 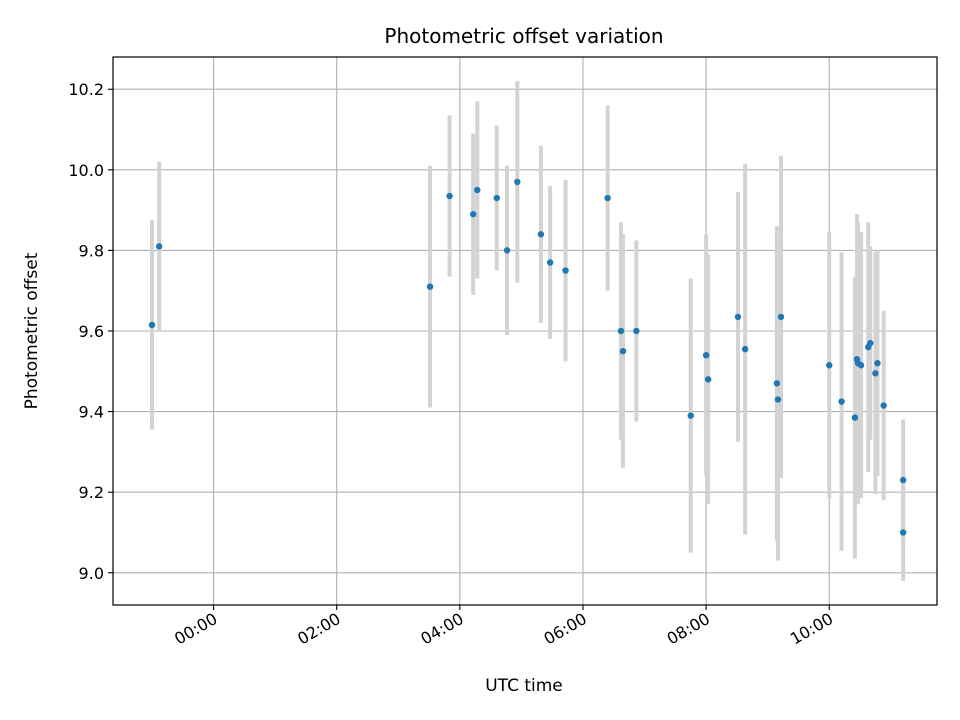 I want to click on y-tick-label: 9.8, so click(x=91, y=250).